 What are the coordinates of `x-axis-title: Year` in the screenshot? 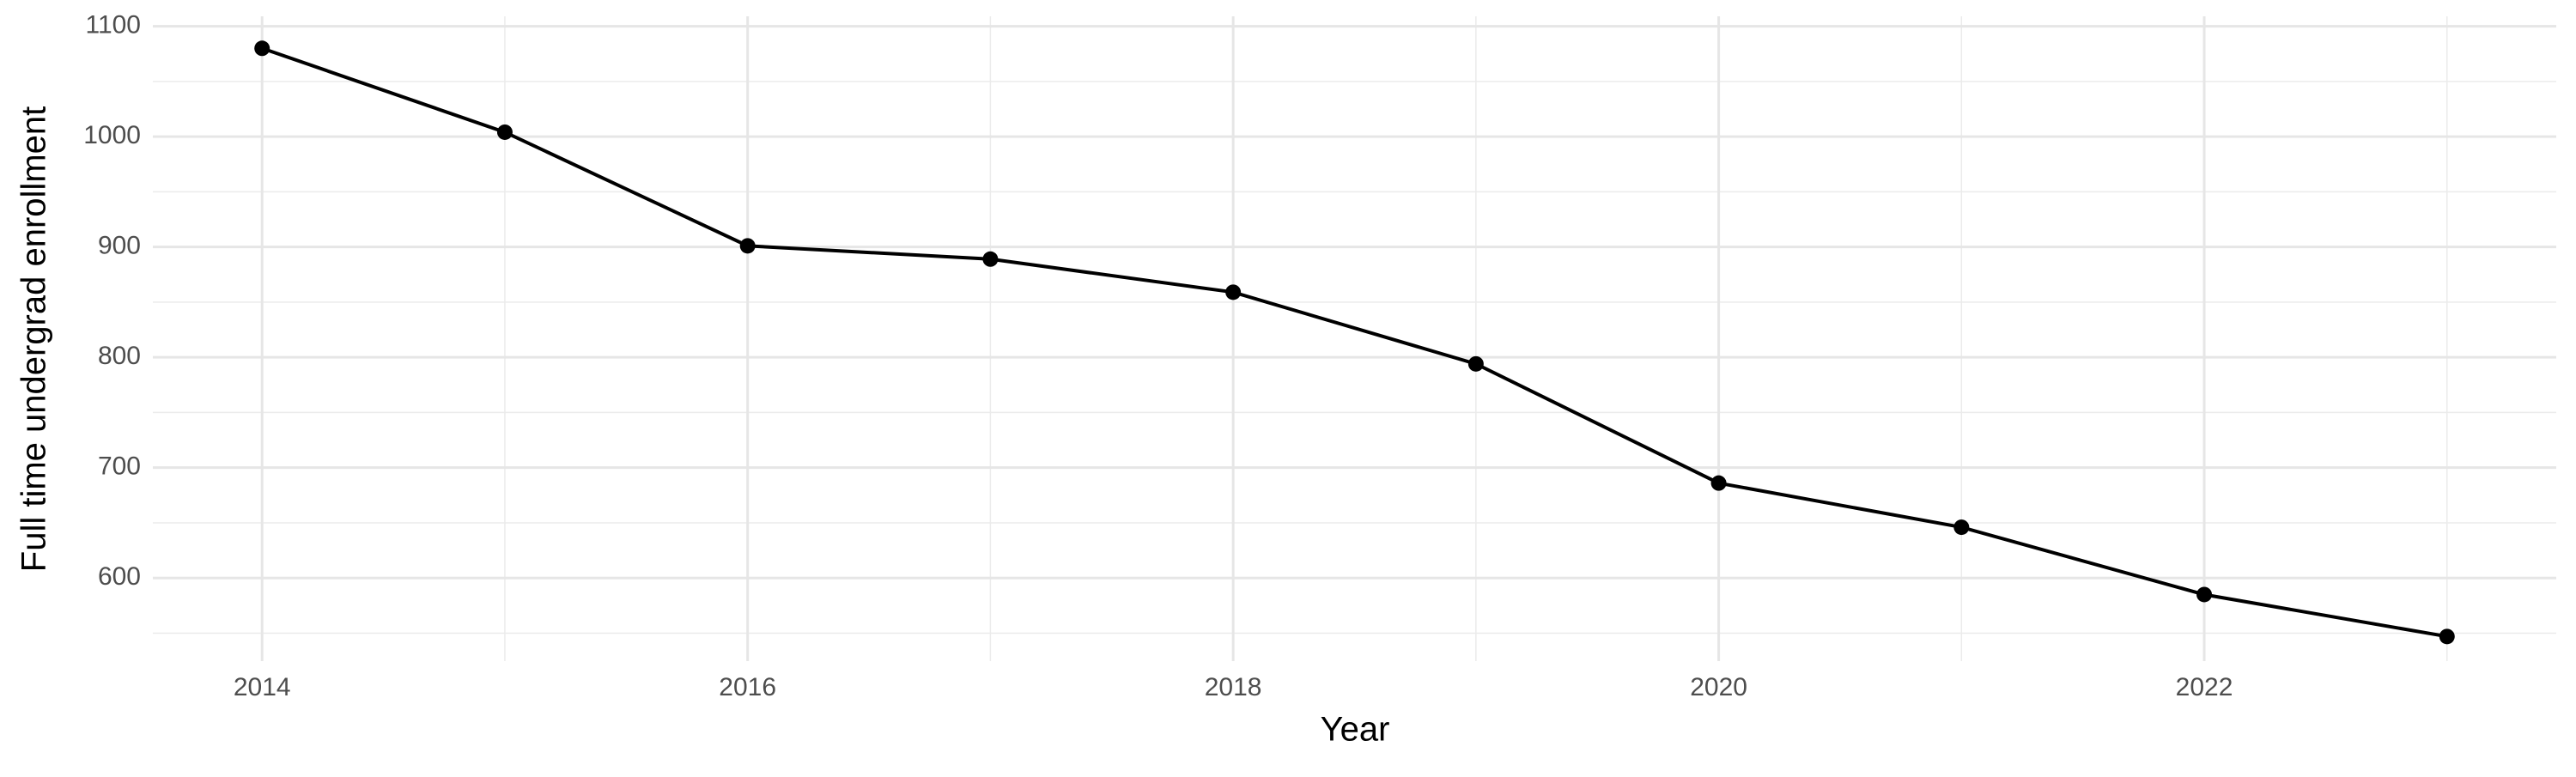 It's located at (1356, 730).